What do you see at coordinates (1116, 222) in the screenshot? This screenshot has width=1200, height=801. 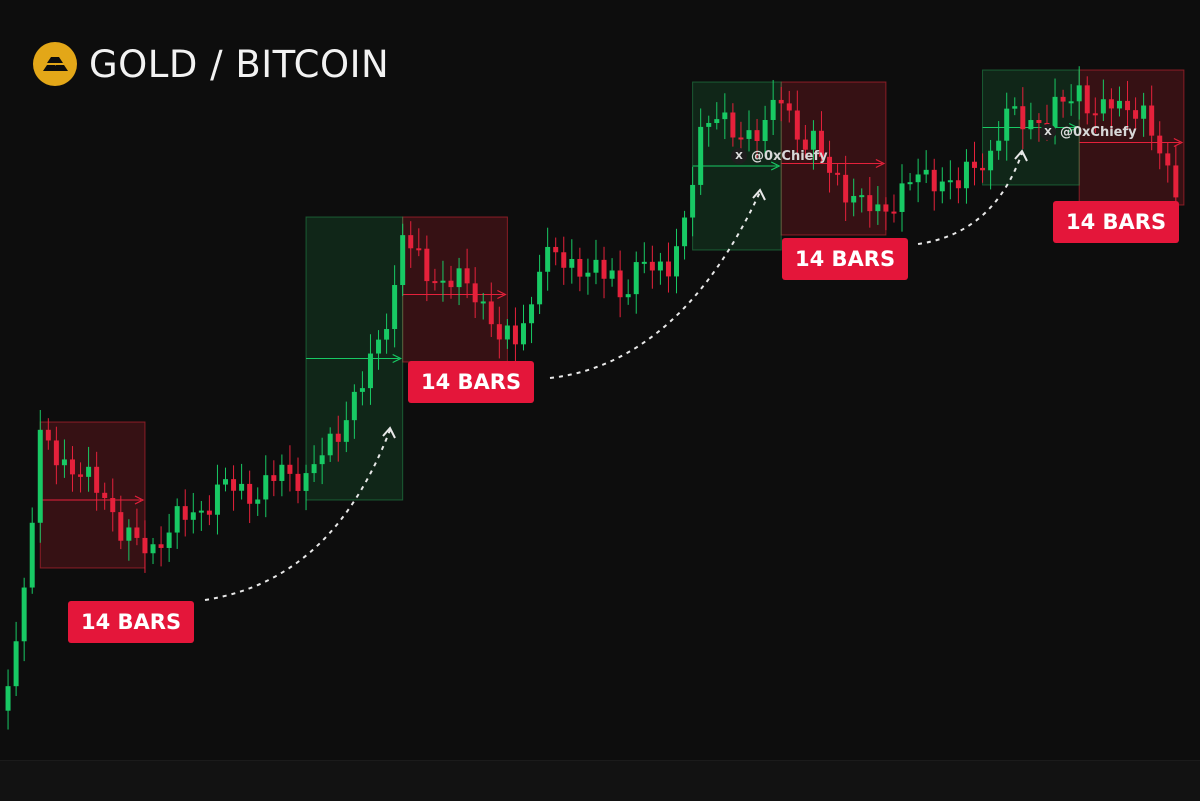 I see `bars-badge-4: 14 BARS` at bounding box center [1116, 222].